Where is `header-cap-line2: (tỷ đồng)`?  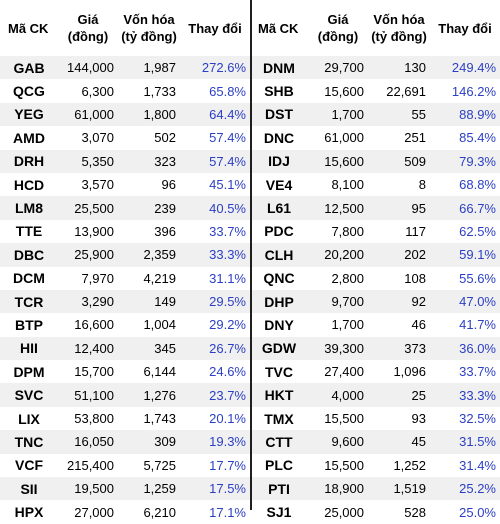 header-cap-line2: (tỷ đồng) is located at coordinates (399, 36).